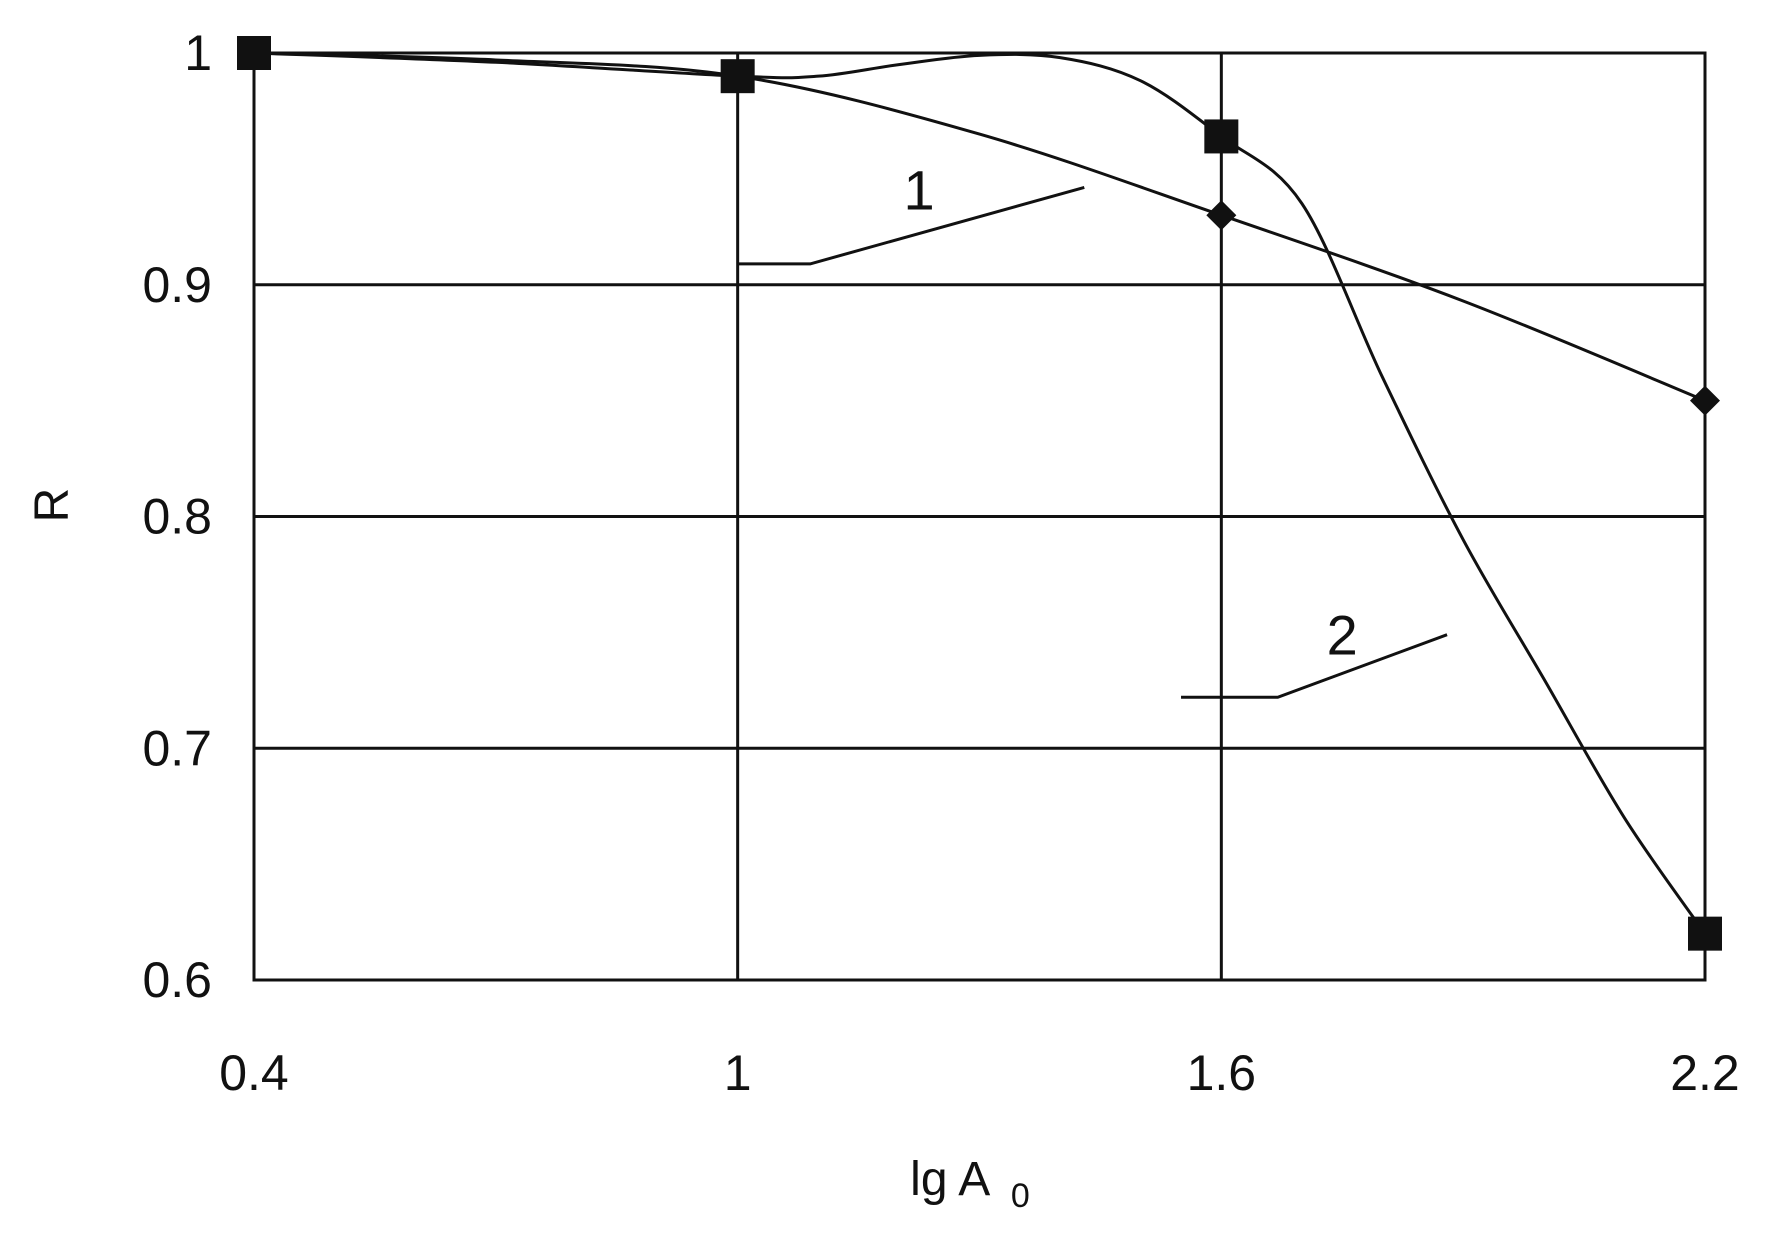 The width and height of the screenshot is (1773, 1237). Describe the element at coordinates (177, 748) in the screenshot. I see `y-tick-label: 0.7` at that location.